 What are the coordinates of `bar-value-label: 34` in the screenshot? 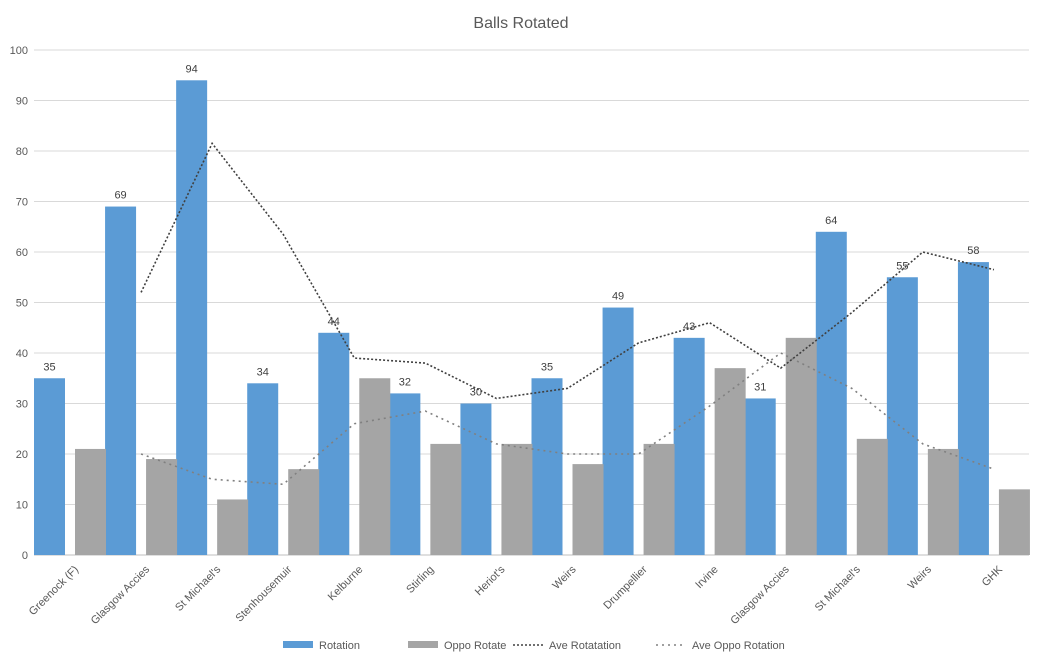 It's located at (263, 372).